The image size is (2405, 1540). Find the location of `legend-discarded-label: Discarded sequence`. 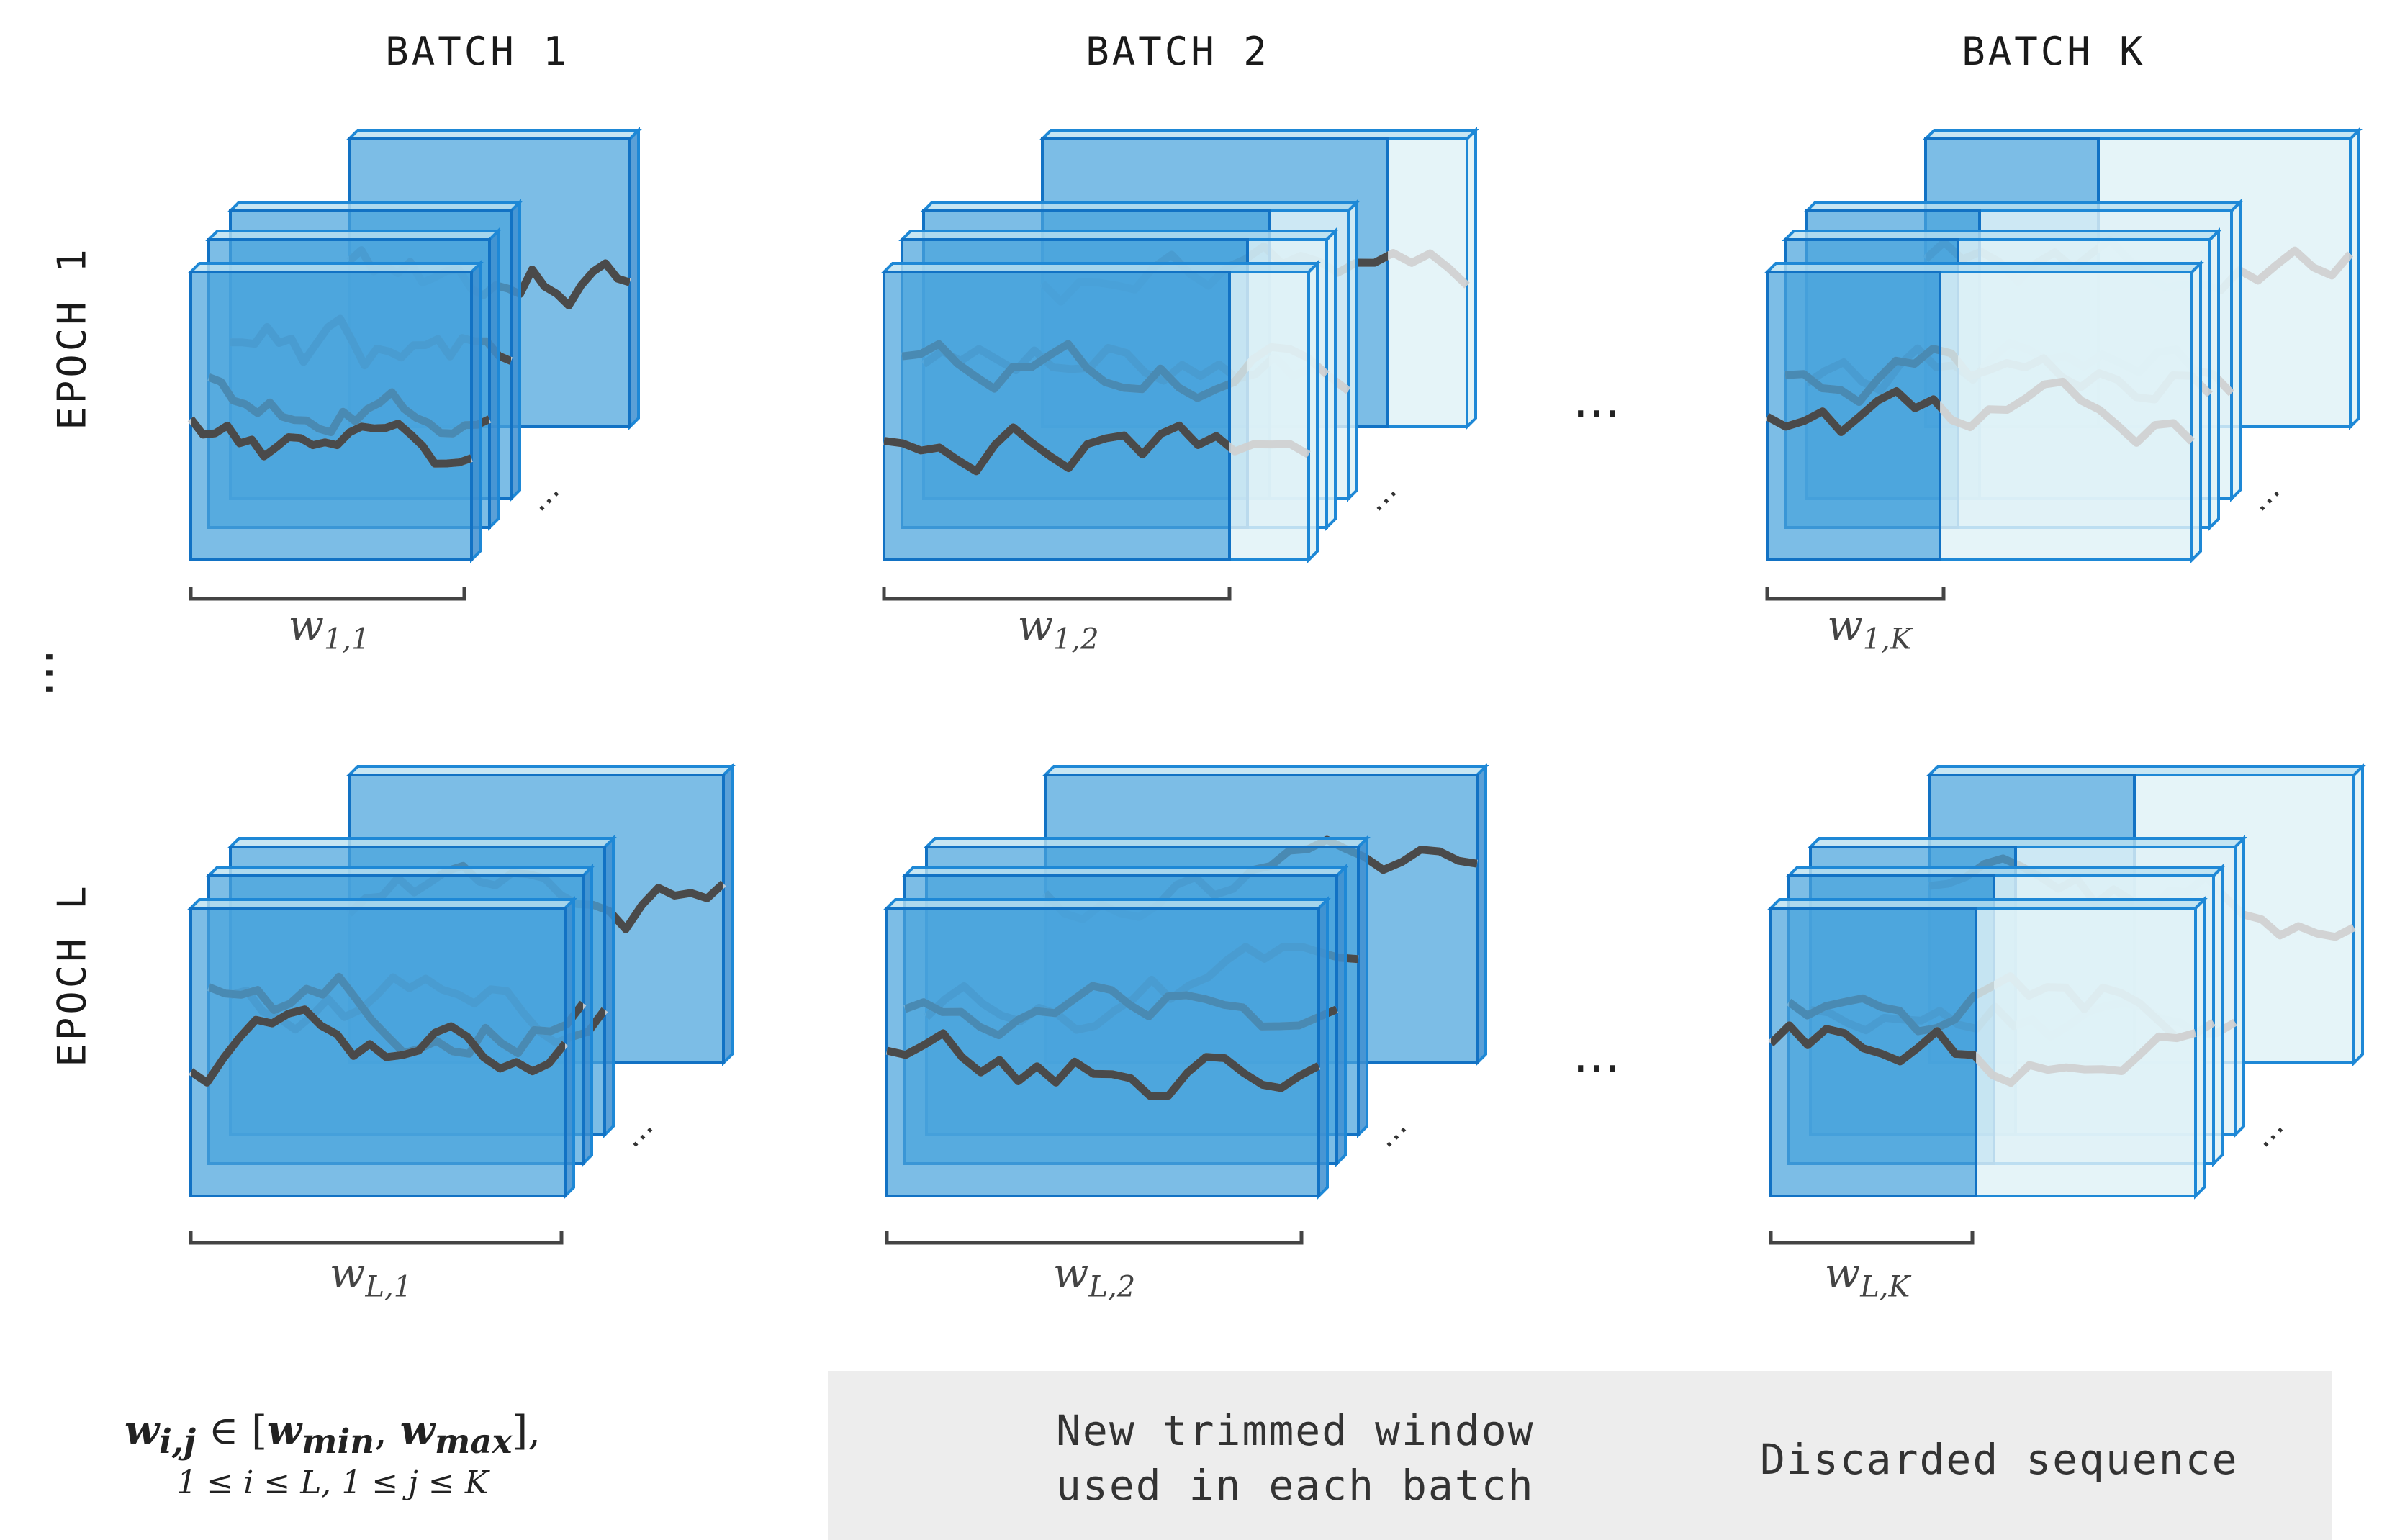

legend-discarded-label: Discarded sequence is located at coordinates (1999, 1459).